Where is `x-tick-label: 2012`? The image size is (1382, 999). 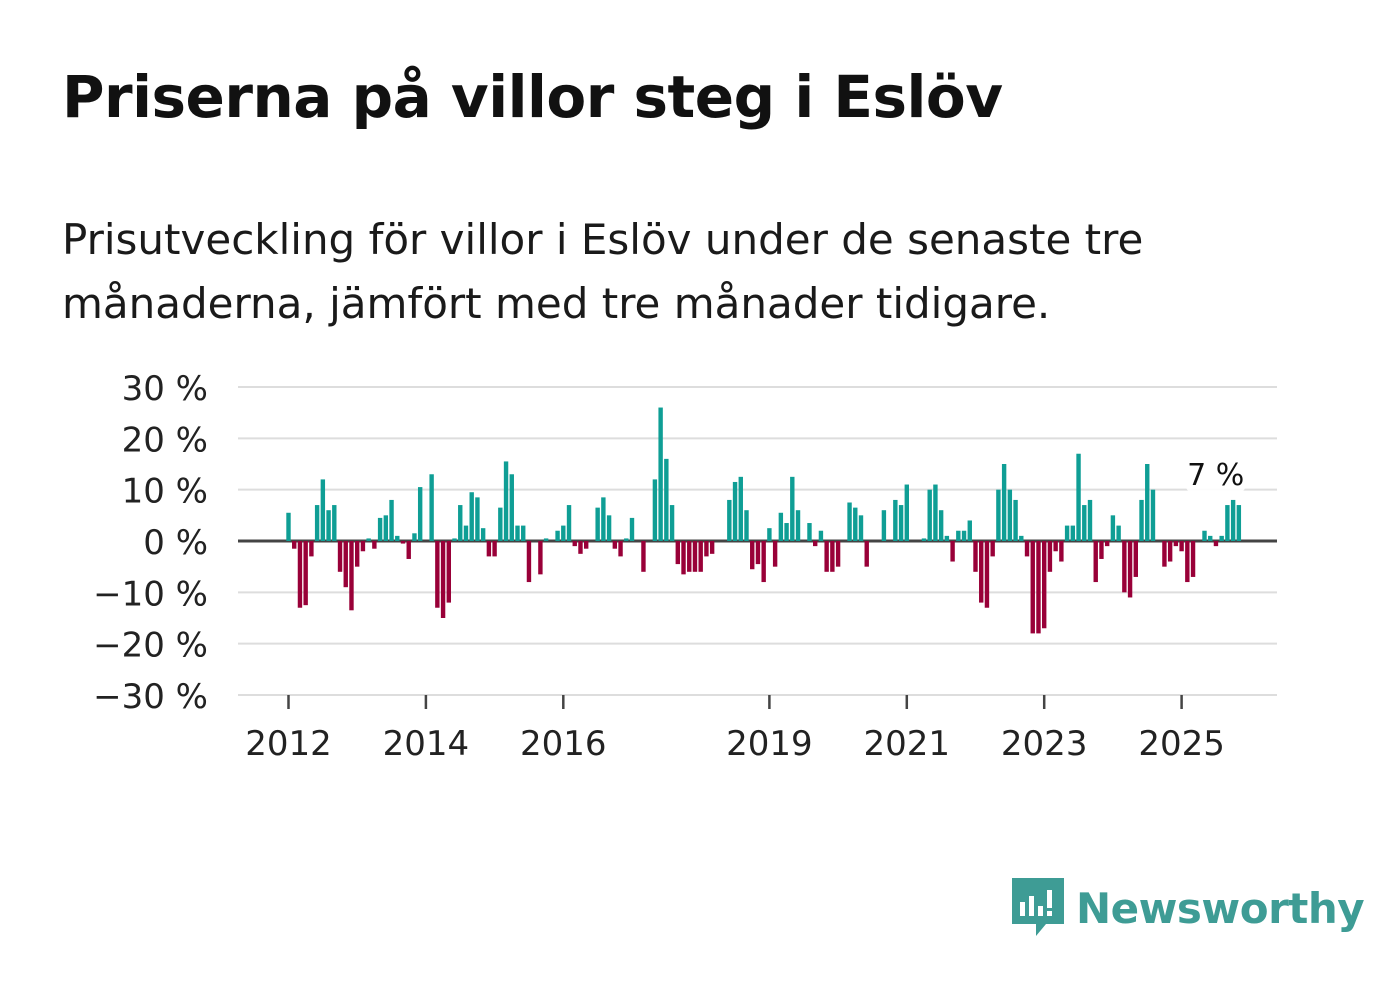
x-tick-label: 2012 is located at coordinates (288, 744).